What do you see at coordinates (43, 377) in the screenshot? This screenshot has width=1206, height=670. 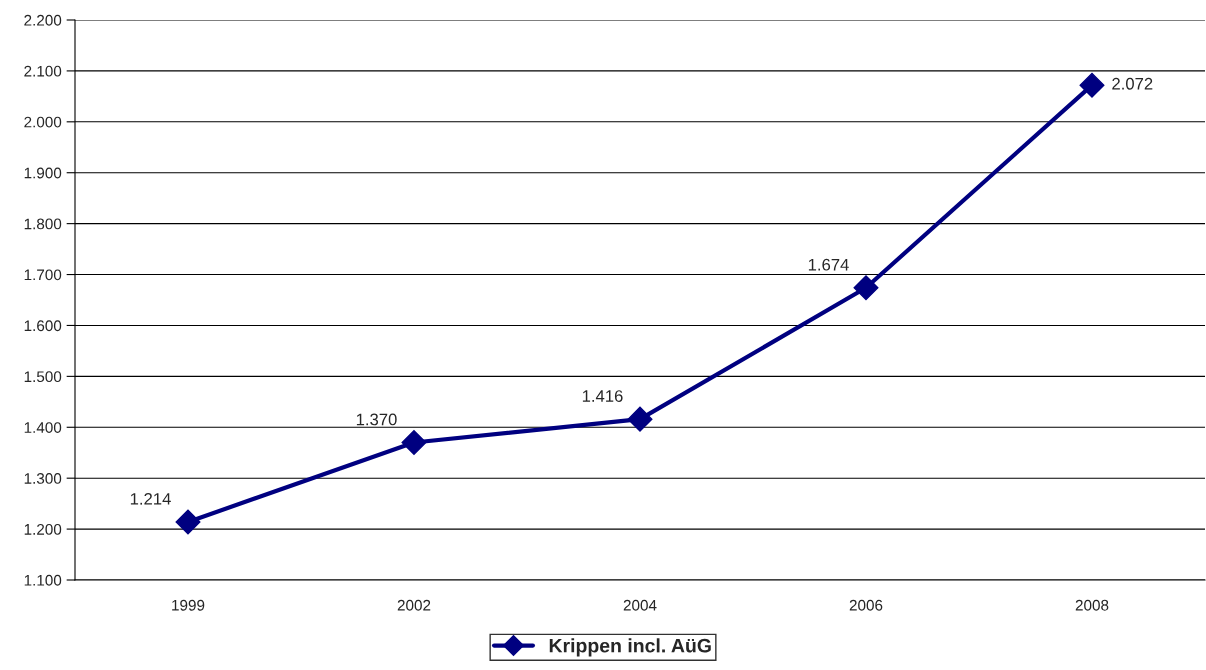 I see `y-tick-label: 1.500` at bounding box center [43, 377].